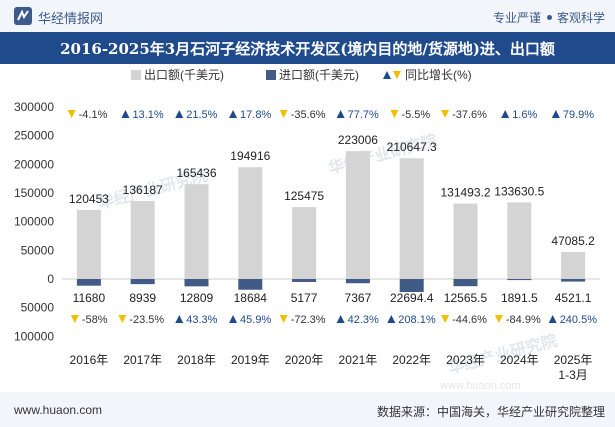 The width and height of the screenshot is (615, 427). Describe the element at coordinates (89, 360) in the screenshot. I see `x-tick-label: 2016年` at that location.